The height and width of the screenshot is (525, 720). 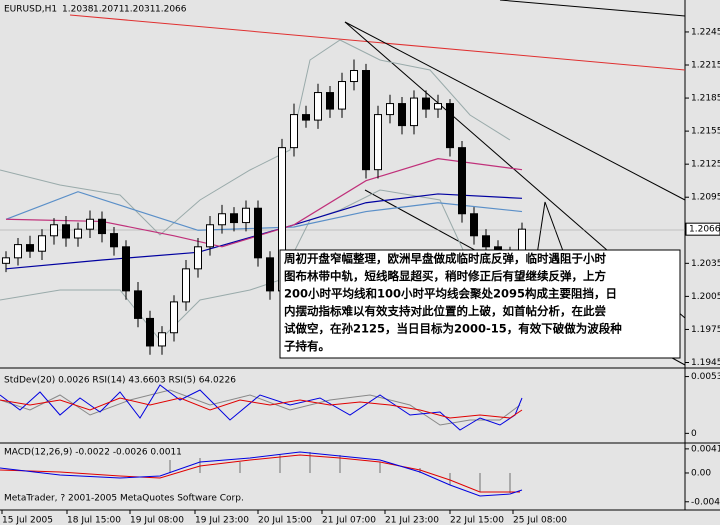 I want to click on annotation-line: 周初开盘窄幅整理，欧洲早盘做成临时底反弹，临时遇阻于小时, so click(x=445, y=259).